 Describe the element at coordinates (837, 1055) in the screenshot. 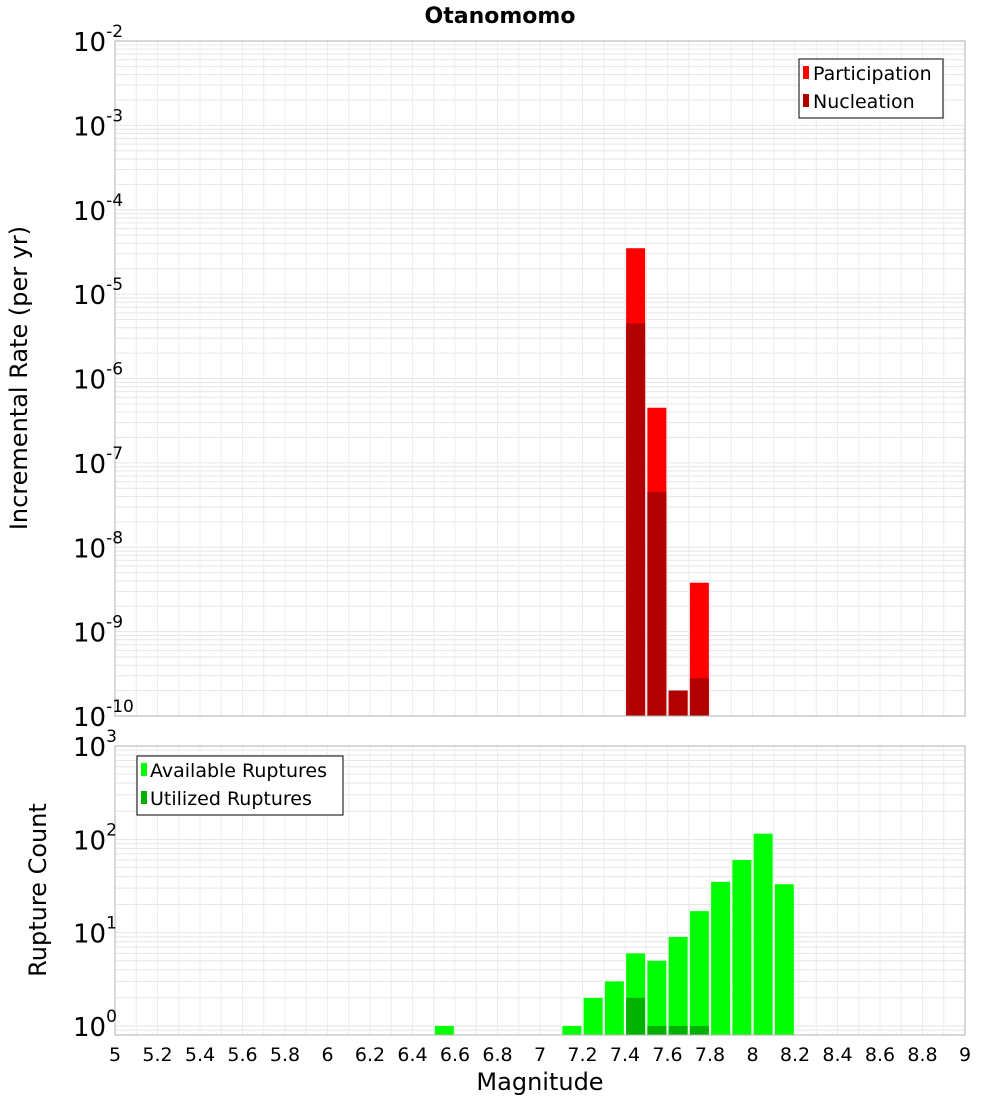

I see `x-tick-label: 8.4` at that location.